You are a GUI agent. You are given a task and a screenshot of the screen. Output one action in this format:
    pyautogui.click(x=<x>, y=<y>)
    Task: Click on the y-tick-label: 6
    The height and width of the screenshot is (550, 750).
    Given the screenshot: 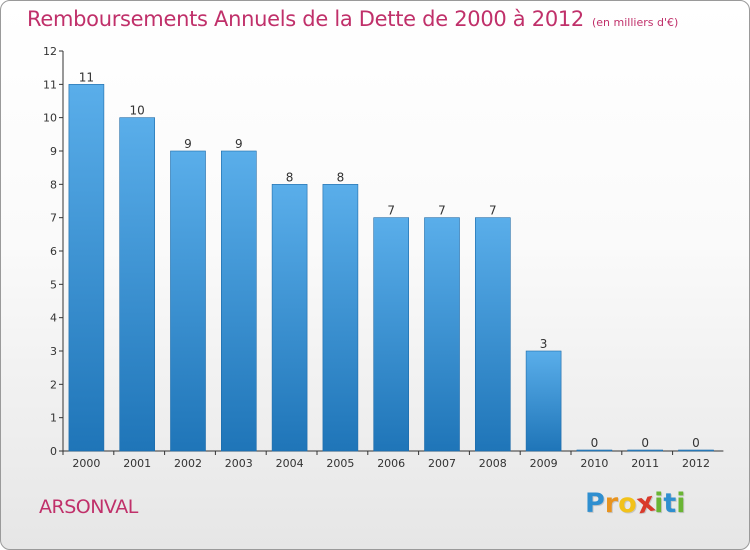 What is the action you would take?
    pyautogui.click(x=53, y=251)
    